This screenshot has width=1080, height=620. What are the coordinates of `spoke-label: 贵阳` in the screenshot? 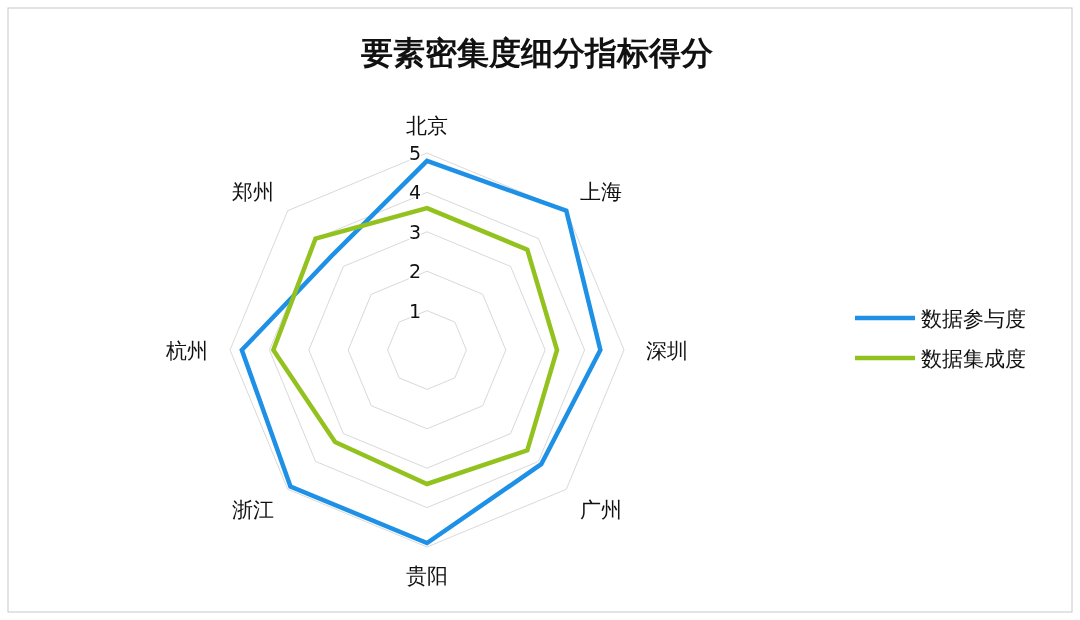 It's located at (427, 575).